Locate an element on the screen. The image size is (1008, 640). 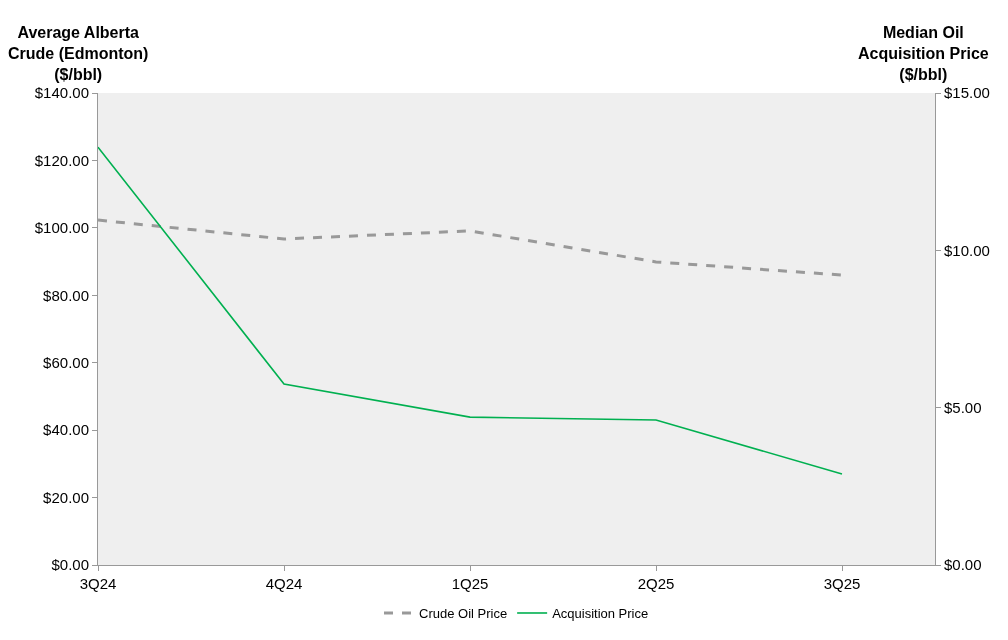
x-tick-label: 3Q25 is located at coordinates (842, 583).